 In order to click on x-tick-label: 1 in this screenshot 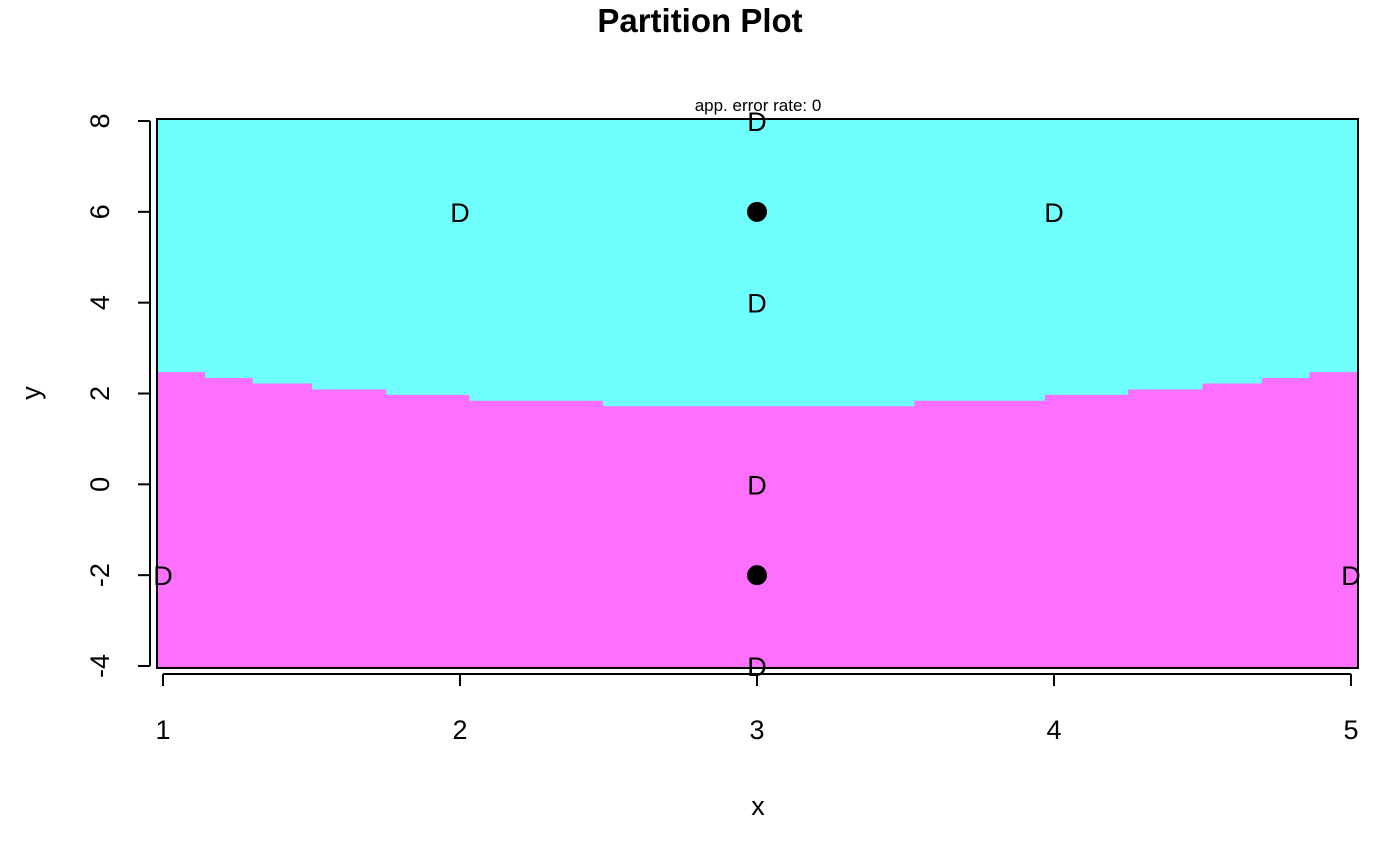, I will do `click(162, 730)`.